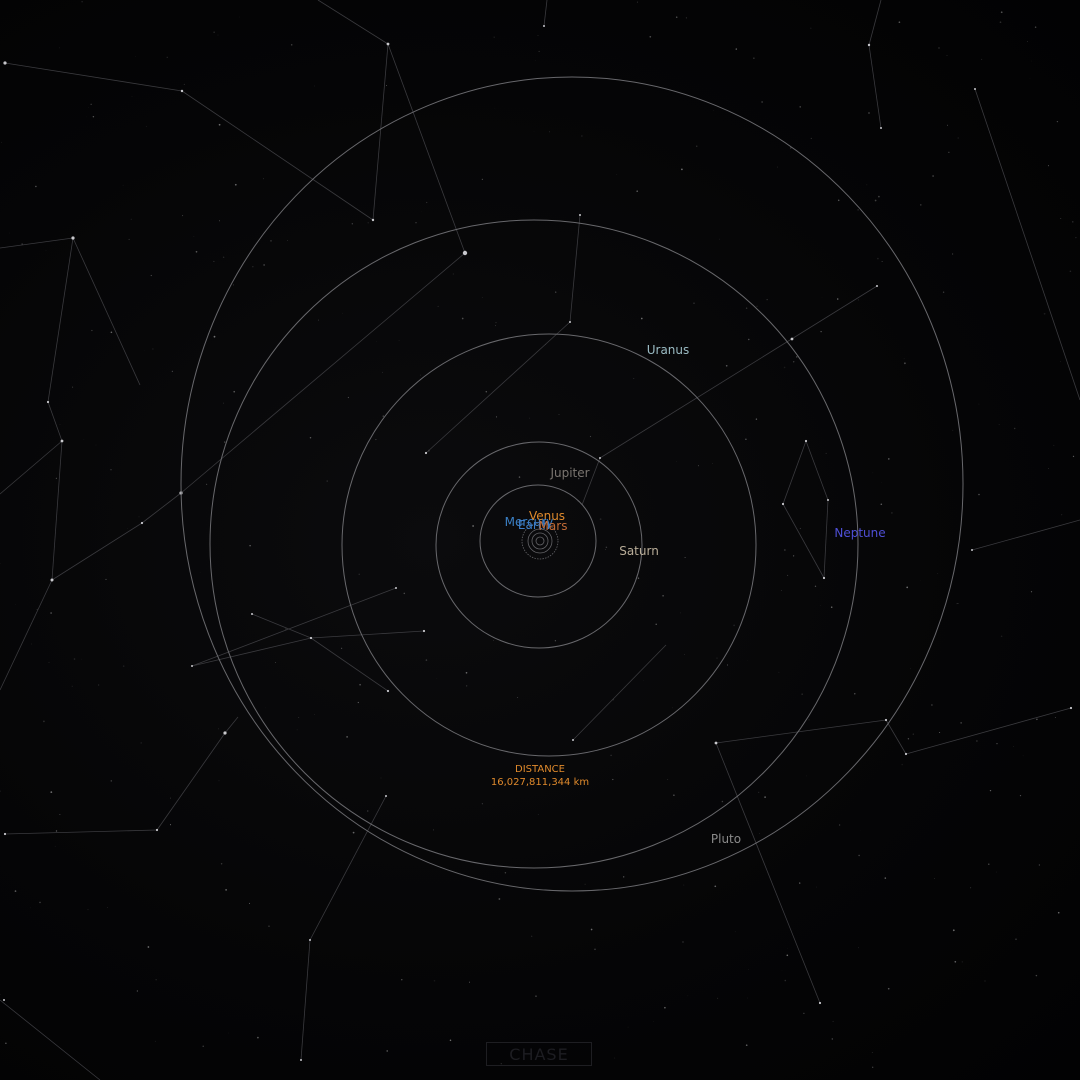 The image size is (1080, 1080). Describe the element at coordinates (553, 526) in the screenshot. I see `planet-label-mars: Mars` at that location.